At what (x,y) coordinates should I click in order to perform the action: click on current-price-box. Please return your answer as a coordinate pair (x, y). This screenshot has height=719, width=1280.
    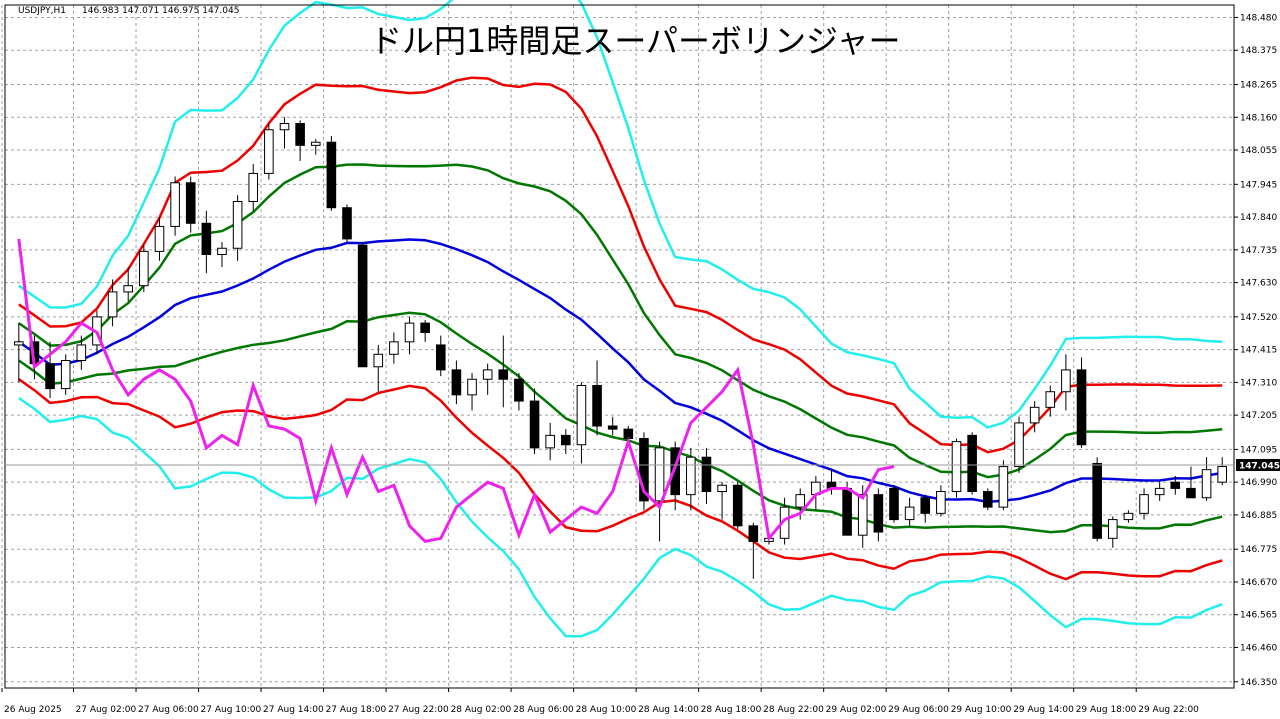
    Looking at the image, I should click on (1258, 465).